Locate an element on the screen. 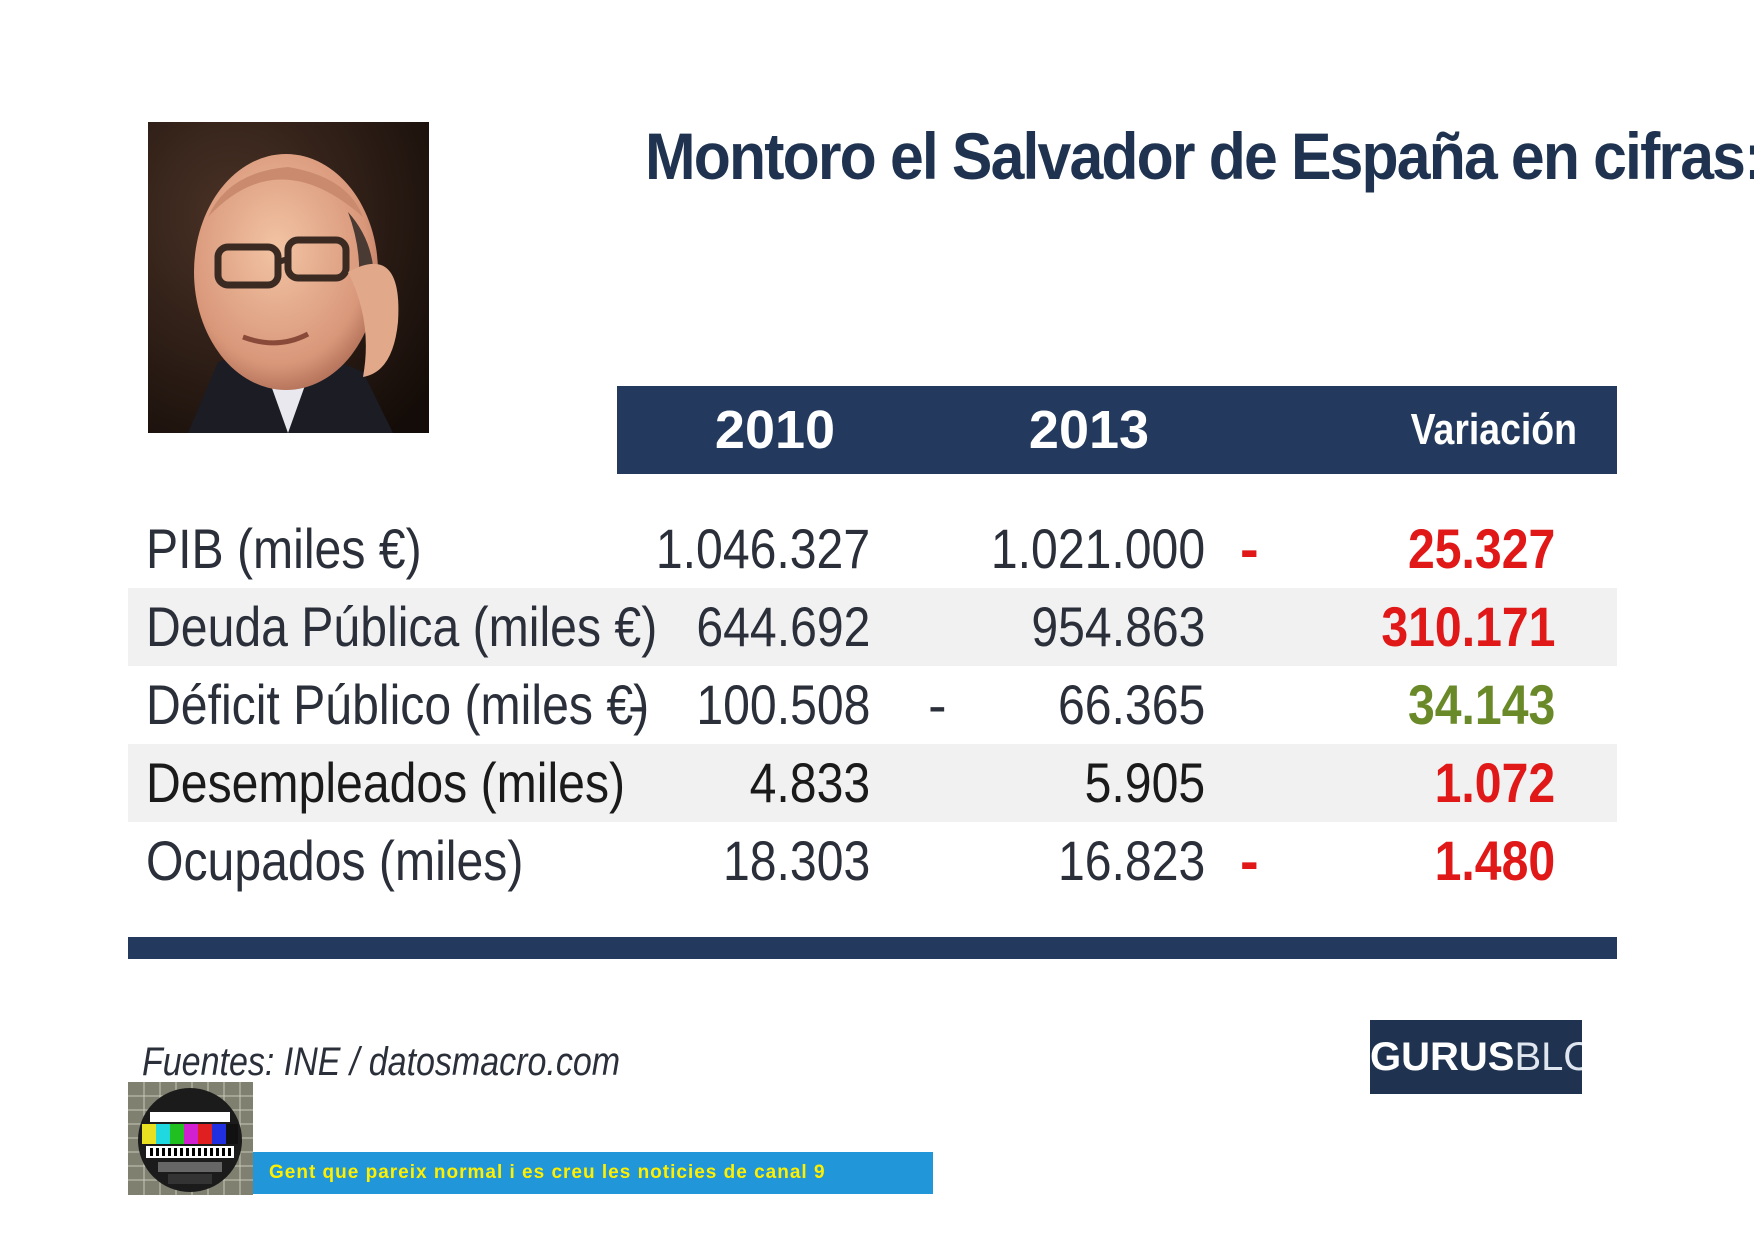 This screenshot has height=1240, width=1754. value-2010: 644.692 is located at coordinates (782, 626).